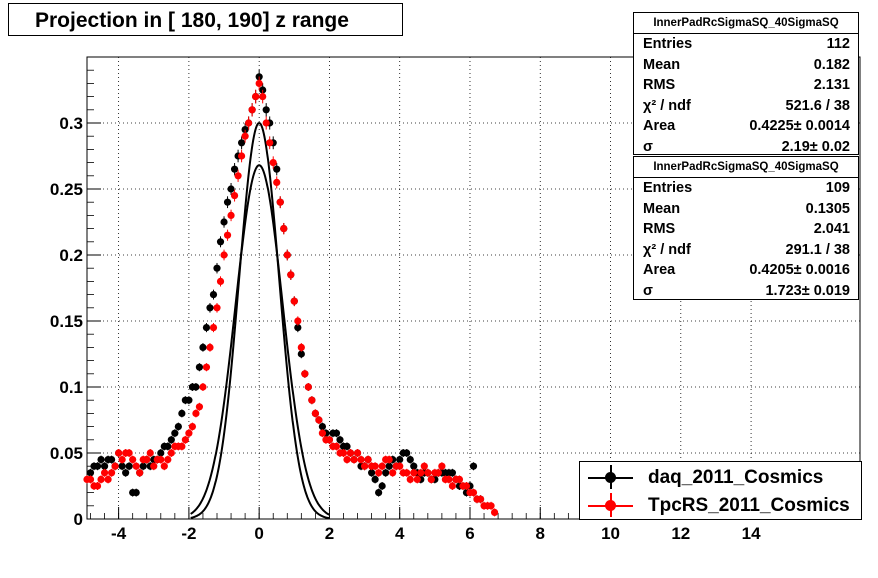 Image resolution: width=878 pixels, height=578 pixels. What do you see at coordinates (831, 85) in the screenshot?
I see `stats-value: 2.131` at bounding box center [831, 85].